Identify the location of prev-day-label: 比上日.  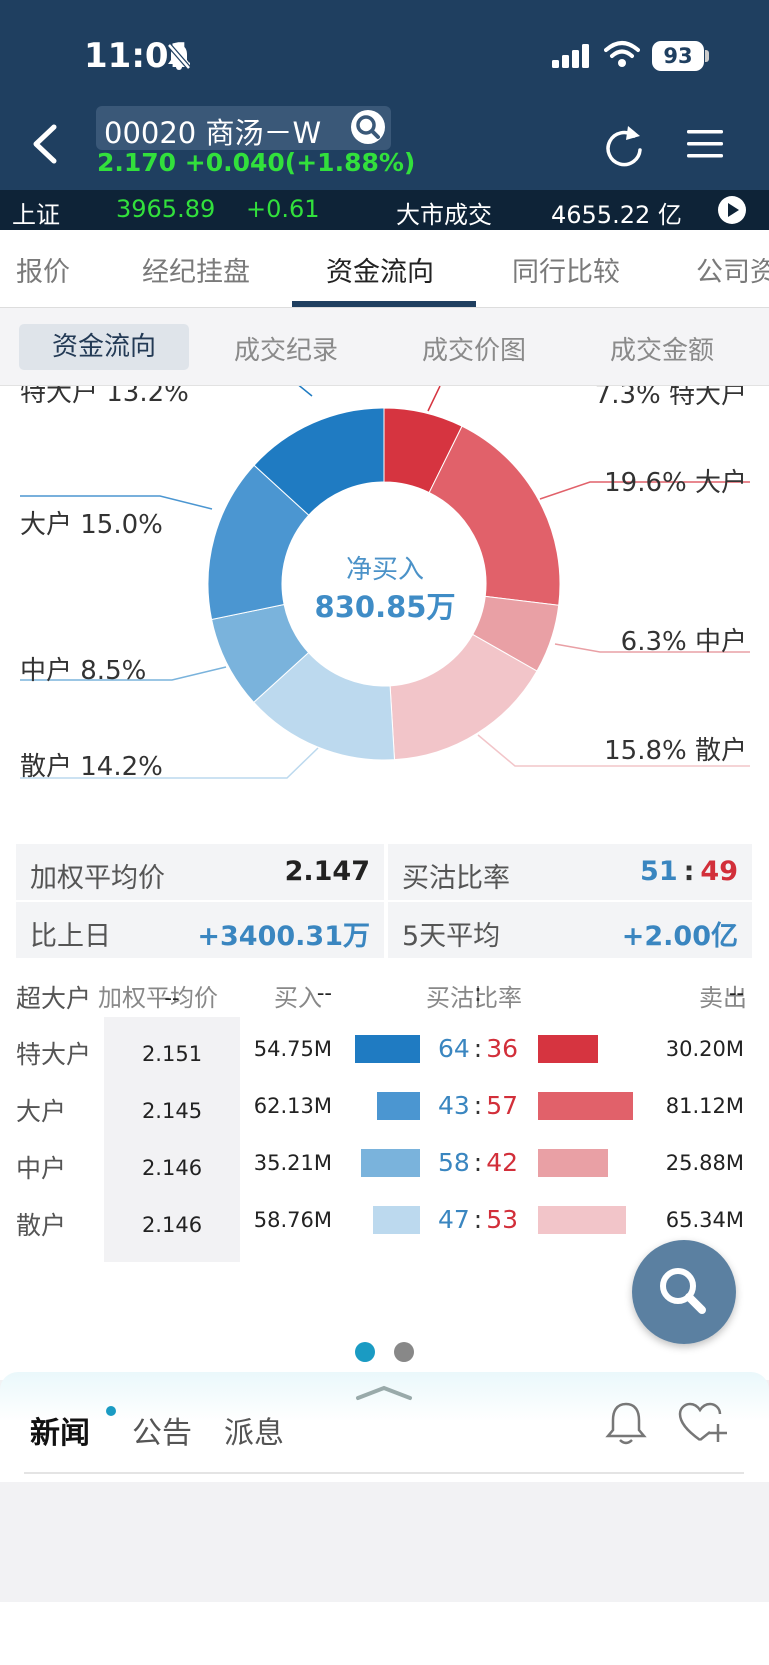
(70, 936).